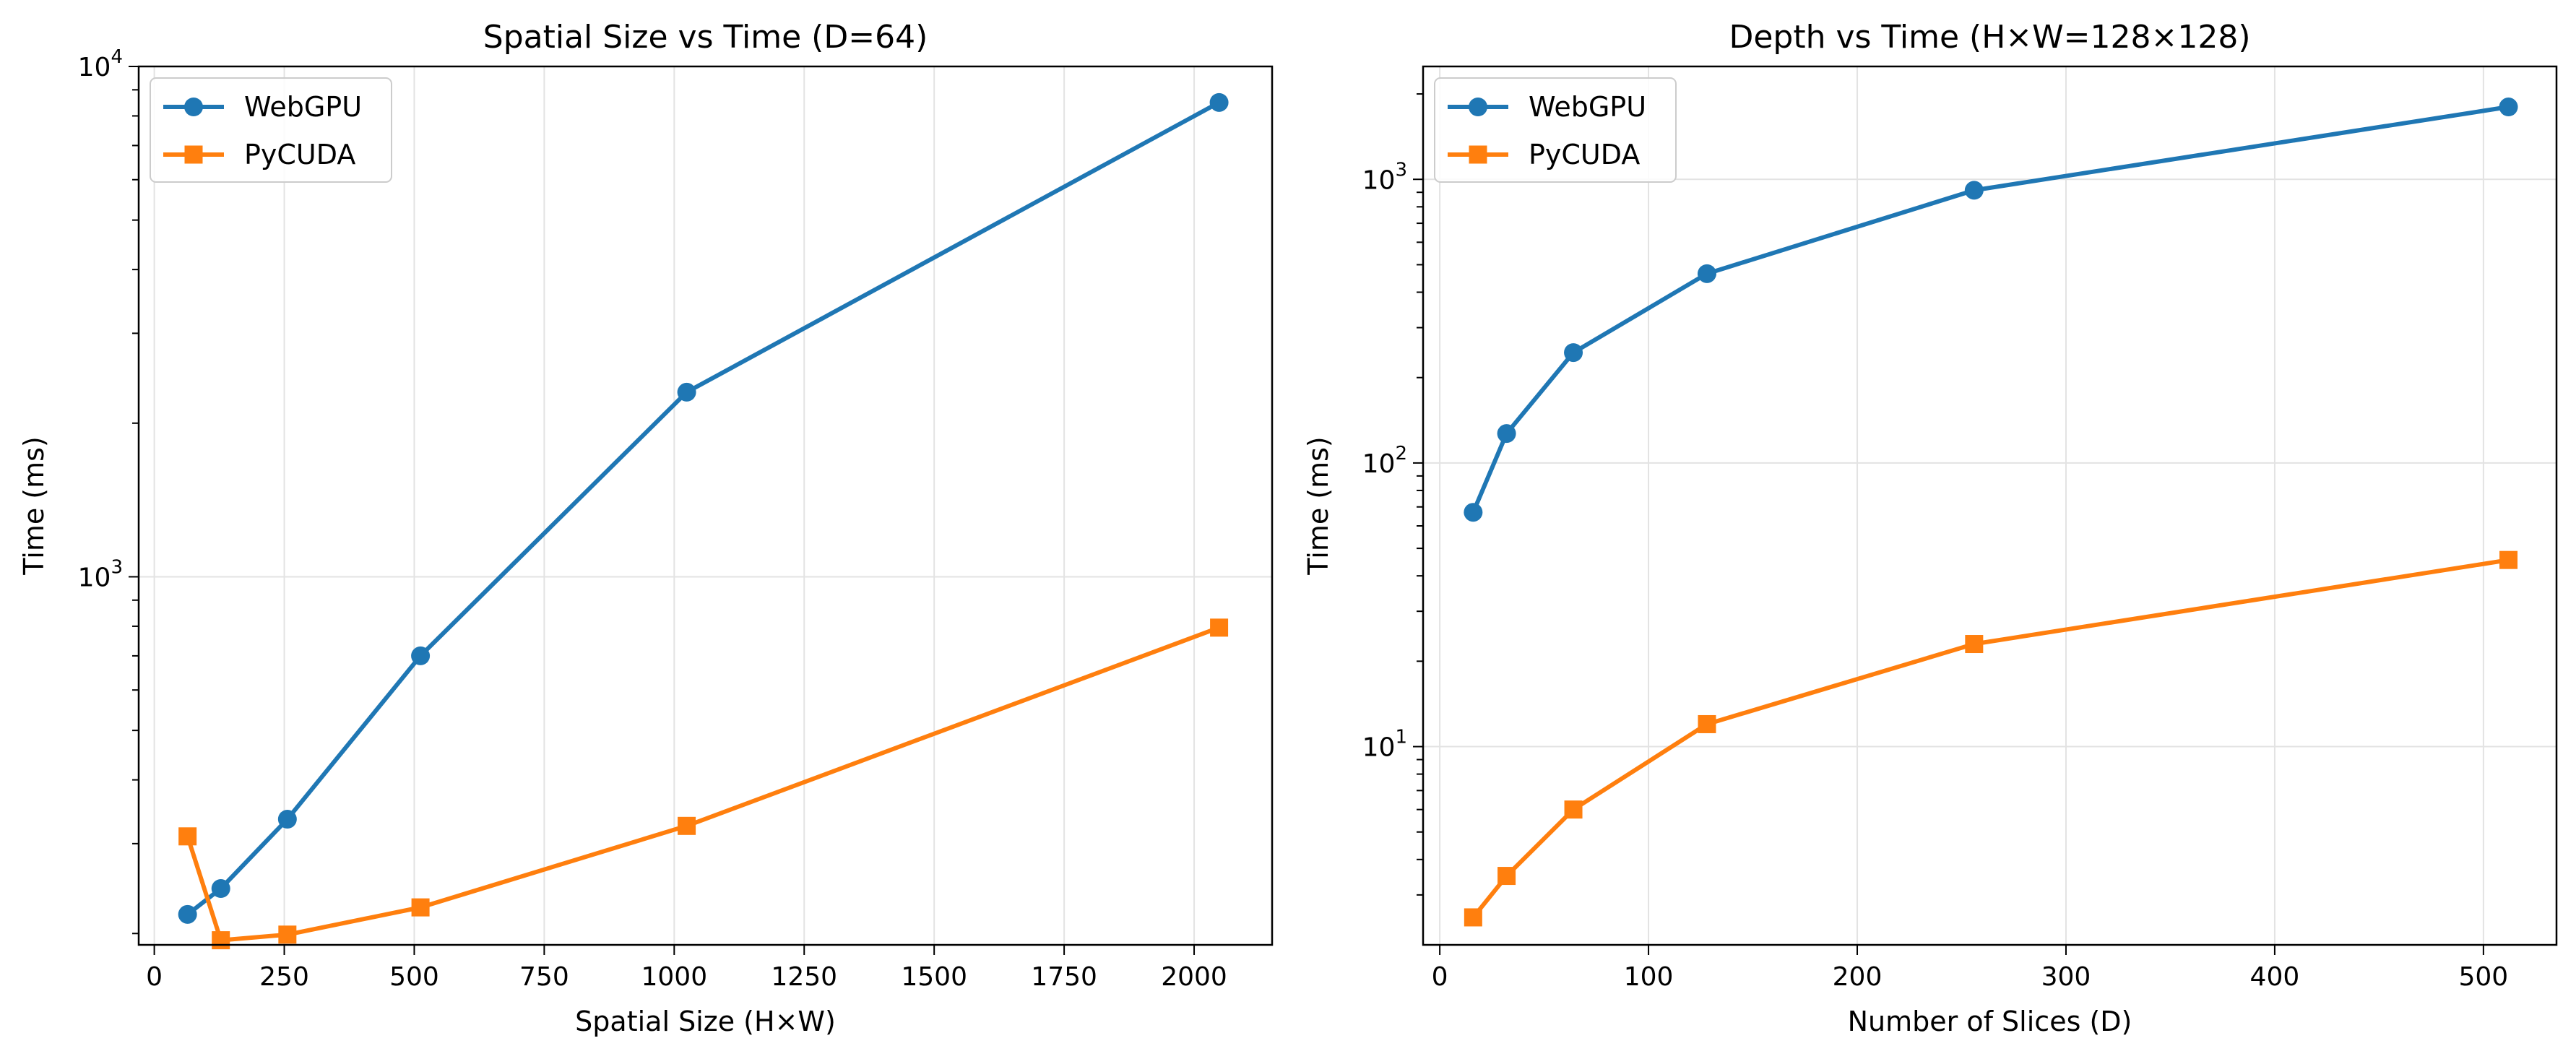 This screenshot has height=1059, width=2576. Describe the element at coordinates (674, 977) in the screenshot. I see `x-tick-label: 1000` at that location.